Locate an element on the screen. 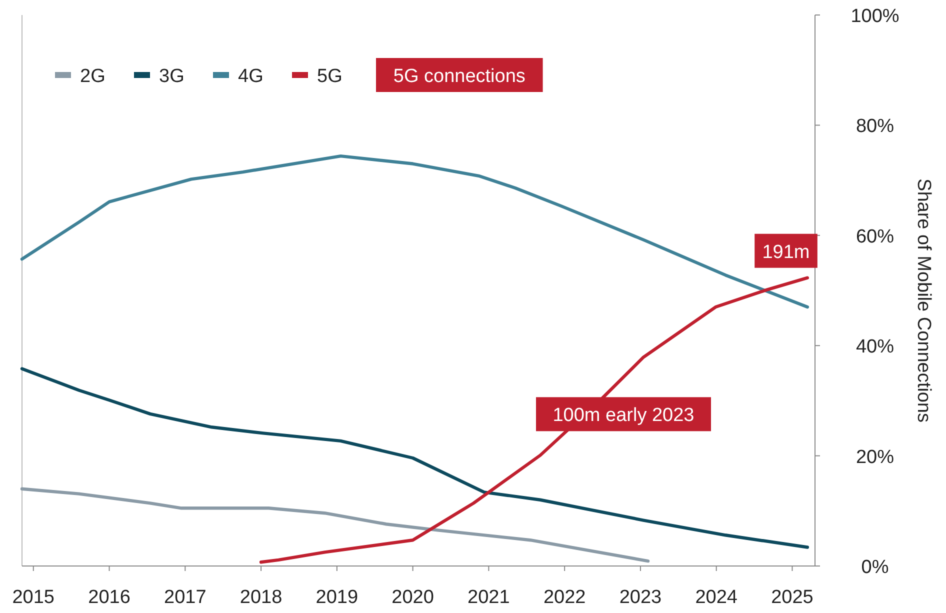  y-tick-label: 100% is located at coordinates (875, 16).